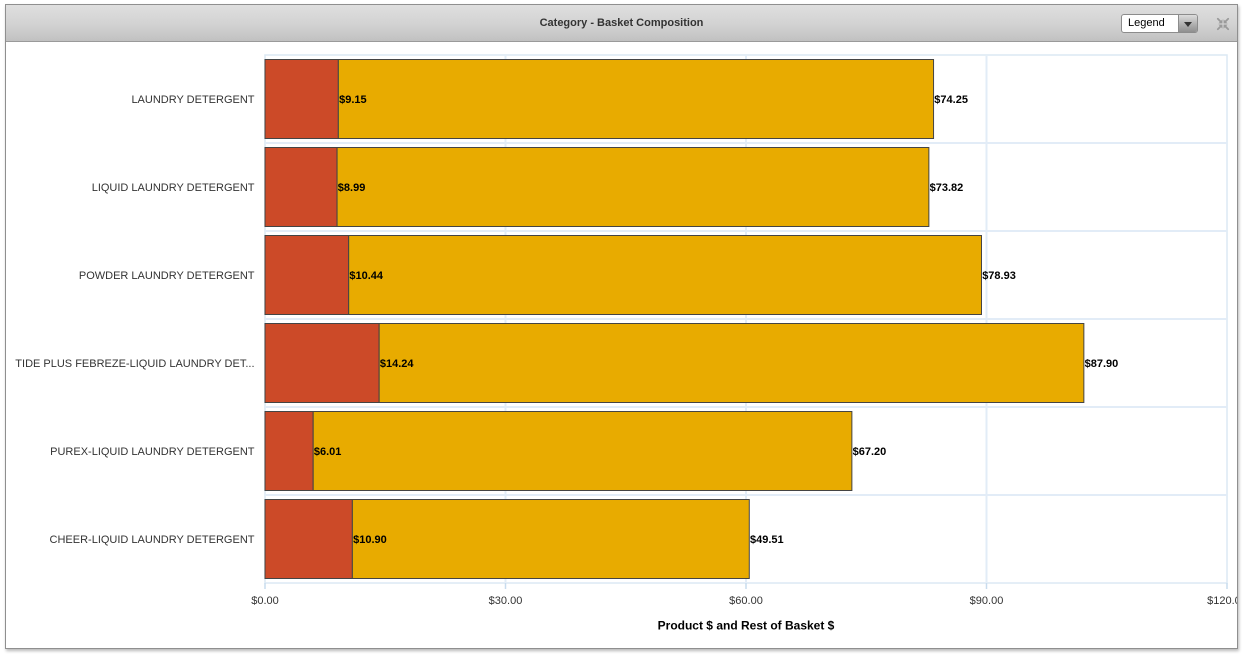 The height and width of the screenshot is (654, 1242). What do you see at coordinates (370, 540) in the screenshot?
I see `svg-text: $10.90` at bounding box center [370, 540].